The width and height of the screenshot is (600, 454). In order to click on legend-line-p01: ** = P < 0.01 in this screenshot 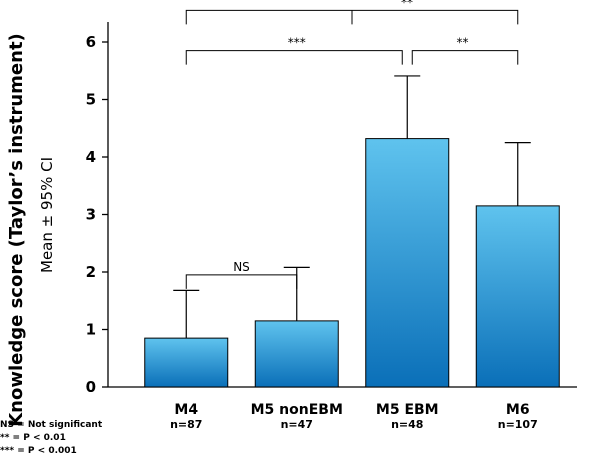, I will do `click(33, 438)`.